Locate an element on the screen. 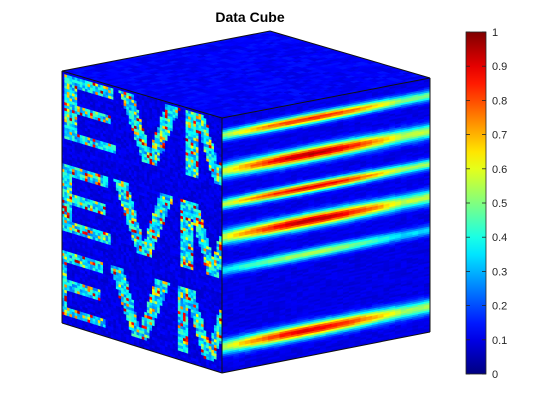 The height and width of the screenshot is (420, 560). chart-title: Data Cube is located at coordinates (250, 17).